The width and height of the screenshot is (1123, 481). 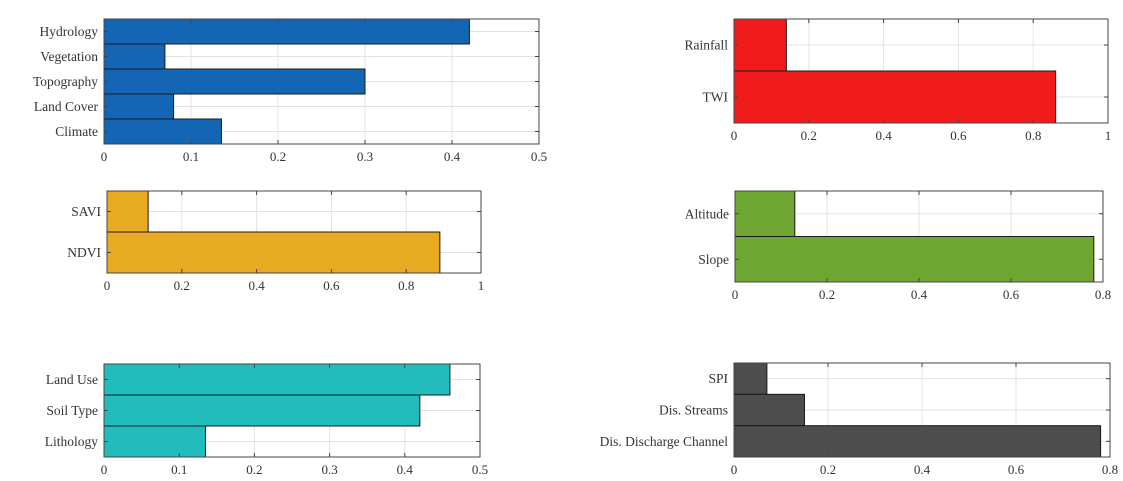 What do you see at coordinates (917, 441) in the screenshot?
I see `bar-dis-discharge-channel` at bounding box center [917, 441].